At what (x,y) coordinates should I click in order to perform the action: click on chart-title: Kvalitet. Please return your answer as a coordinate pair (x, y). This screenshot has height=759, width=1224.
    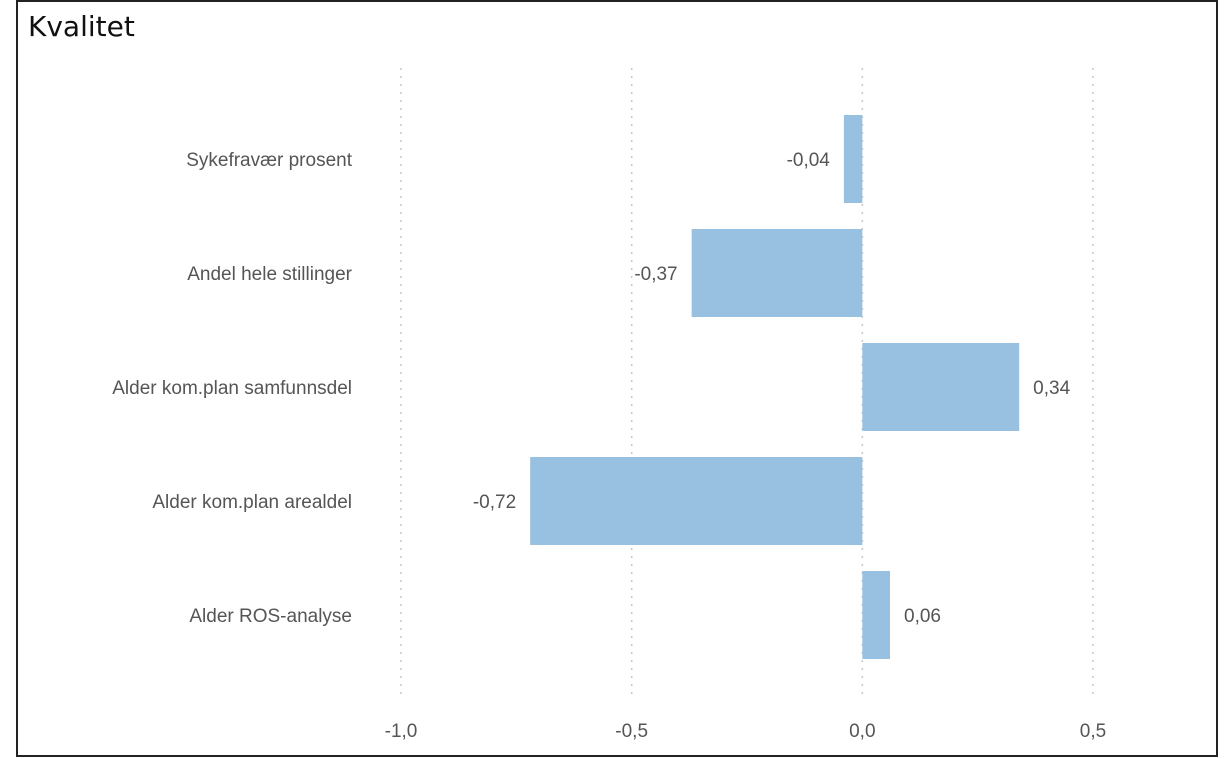
    Looking at the image, I should click on (81, 26).